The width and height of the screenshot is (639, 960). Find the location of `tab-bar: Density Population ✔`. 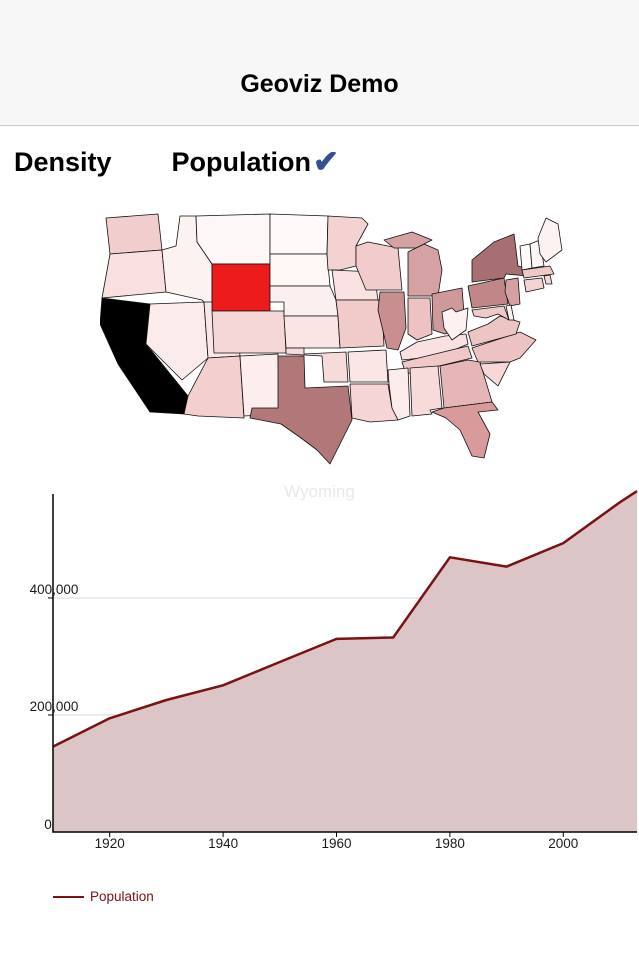

tab-bar: Density Population ✔ is located at coordinates (177, 161).